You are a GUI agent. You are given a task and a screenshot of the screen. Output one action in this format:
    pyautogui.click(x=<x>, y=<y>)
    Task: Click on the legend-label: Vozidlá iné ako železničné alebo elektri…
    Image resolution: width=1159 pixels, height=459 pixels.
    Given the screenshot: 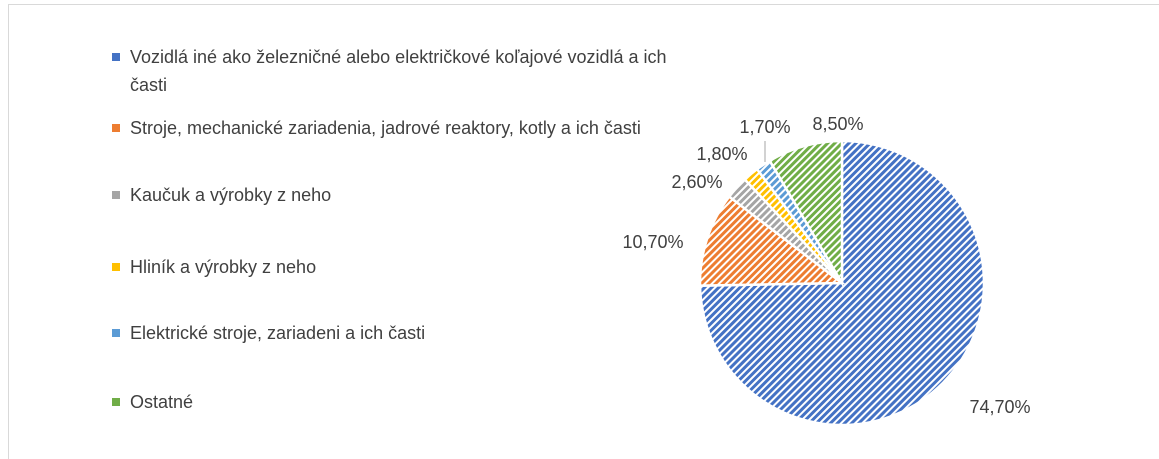 What is the action you would take?
    pyautogui.click(x=398, y=71)
    